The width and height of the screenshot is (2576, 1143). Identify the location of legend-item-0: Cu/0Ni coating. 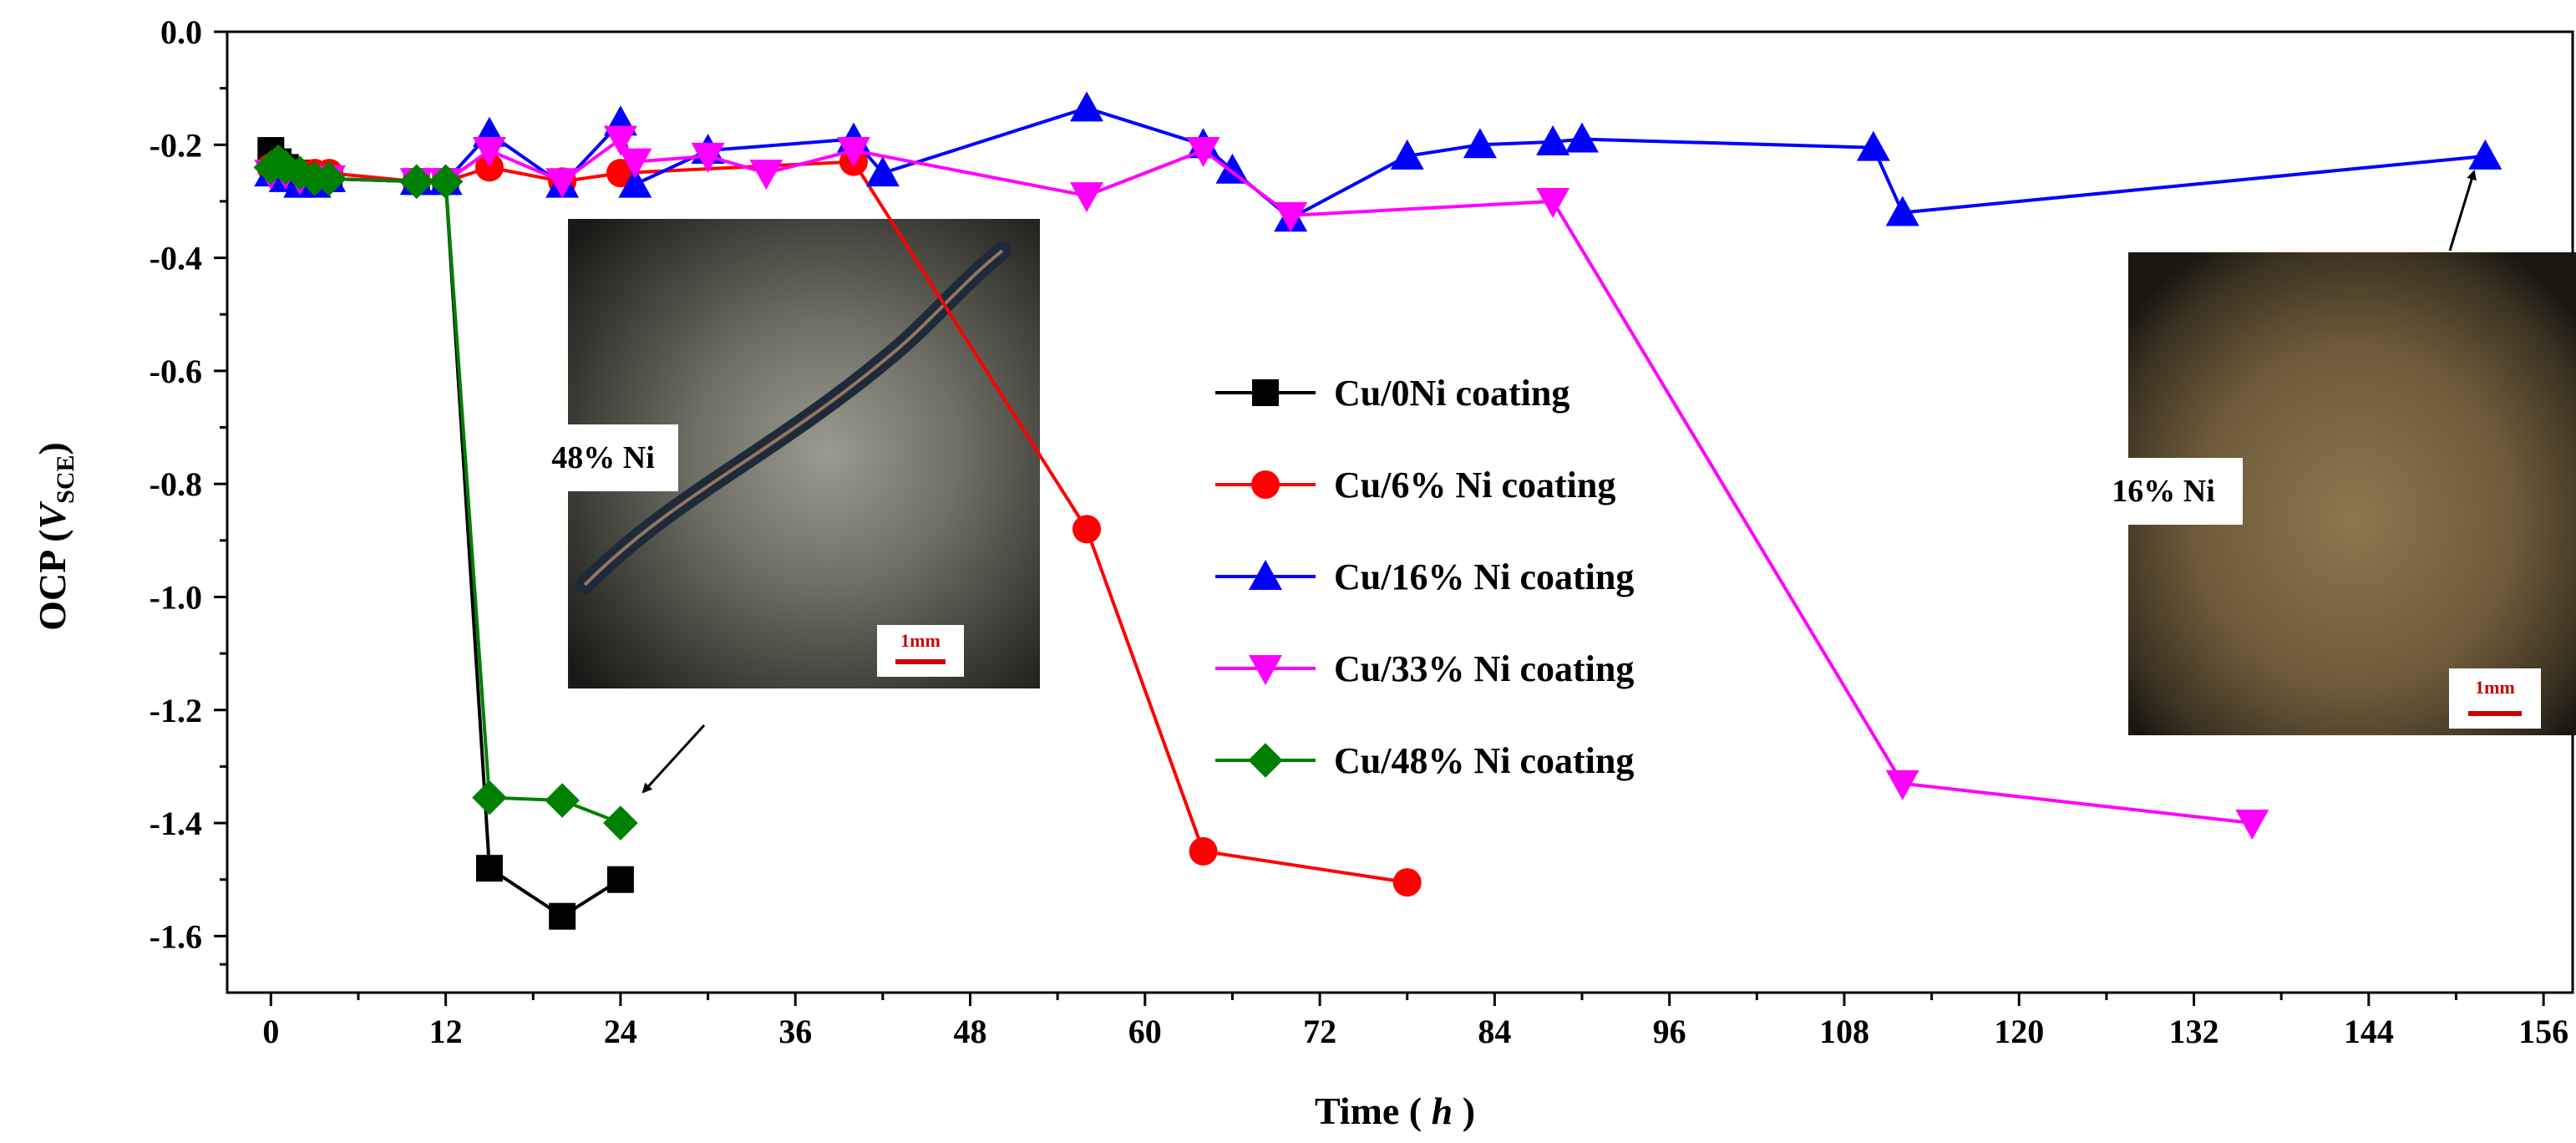
(1392, 393).